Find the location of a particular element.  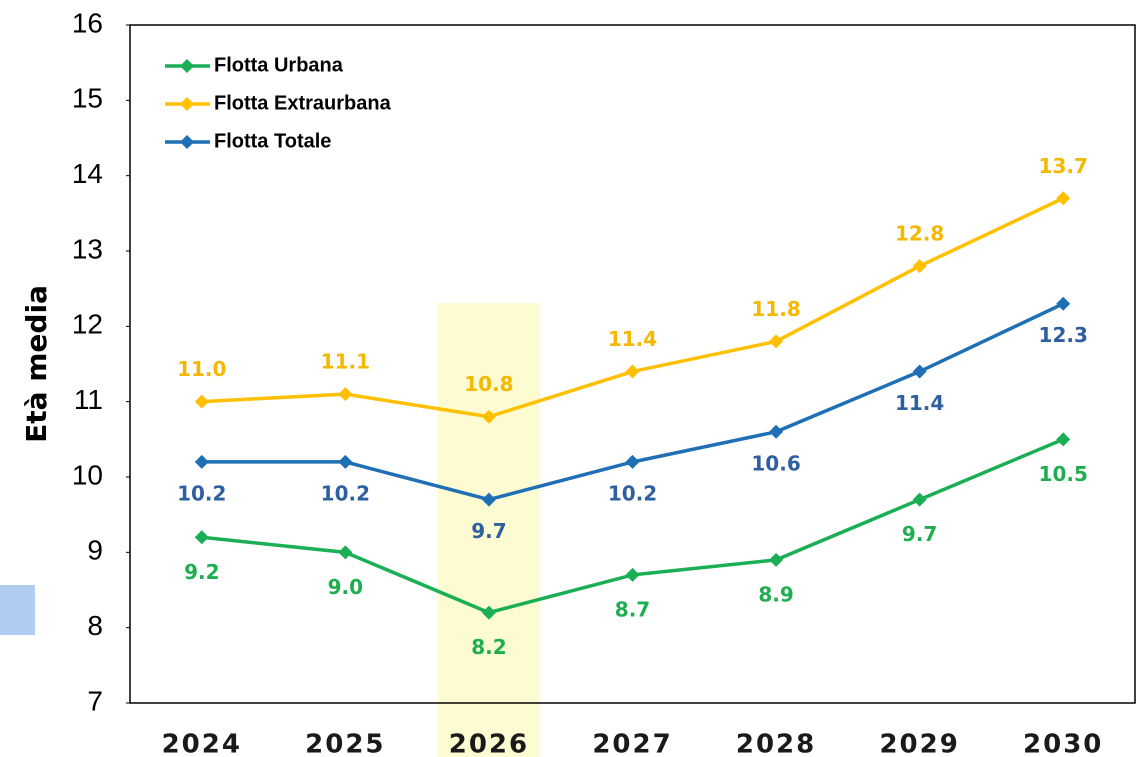

data-label: 12.3 is located at coordinates (1063, 335).